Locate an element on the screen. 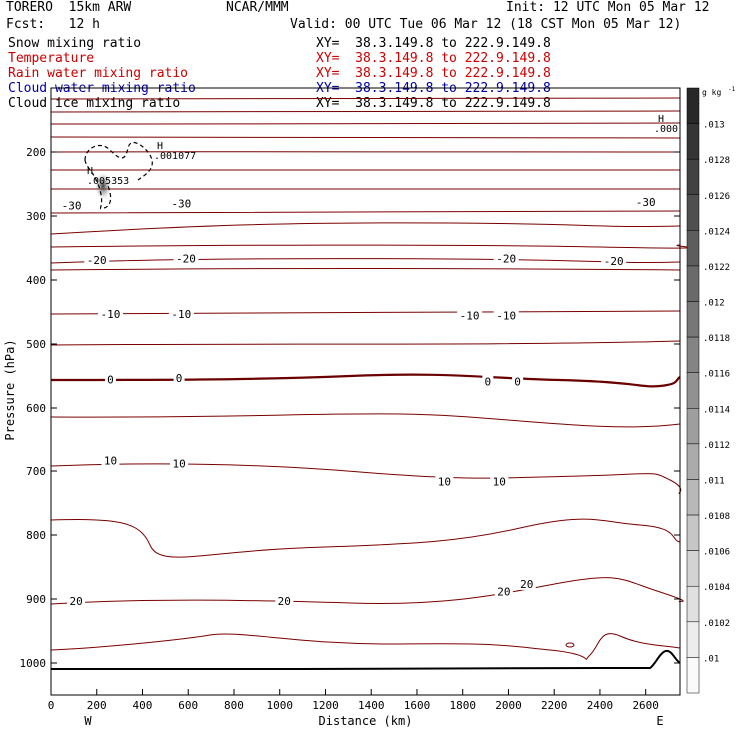  isotherm-label: 20 is located at coordinates (76, 601).